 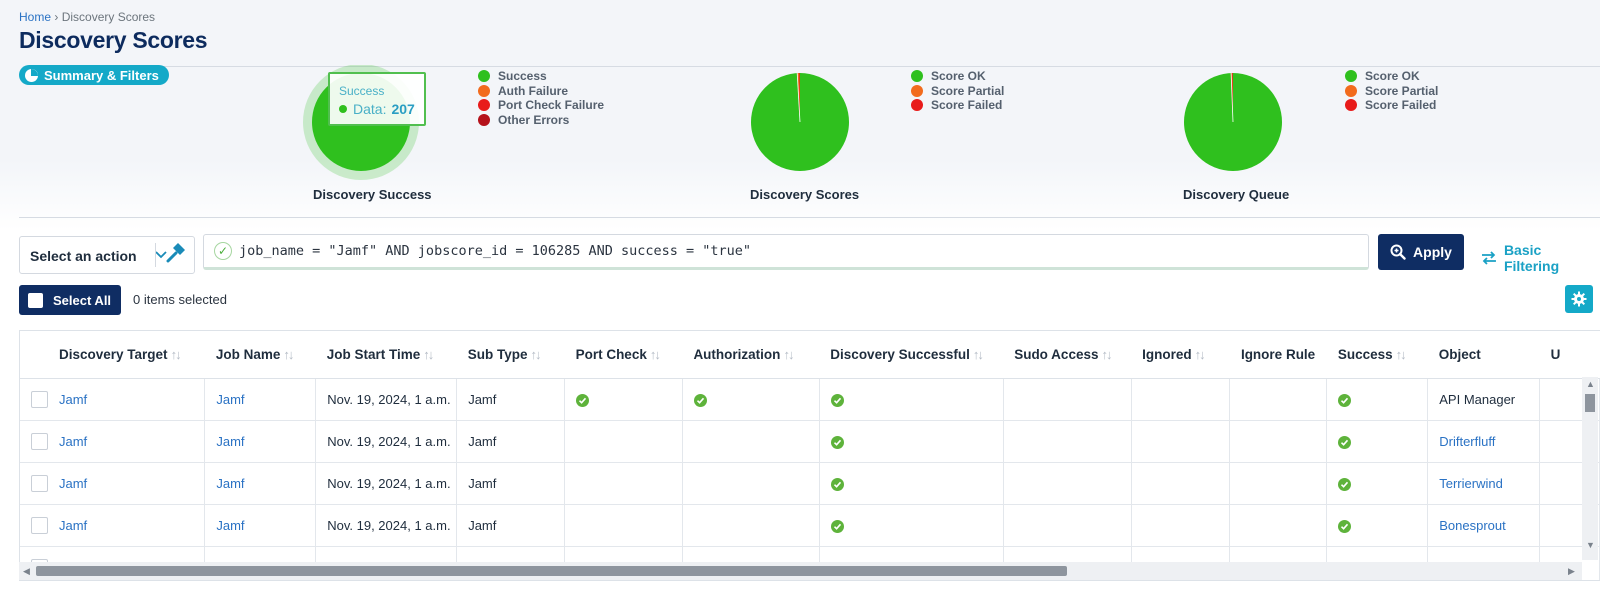 I want to click on tooltip-series-dot, so click(x=343, y=109).